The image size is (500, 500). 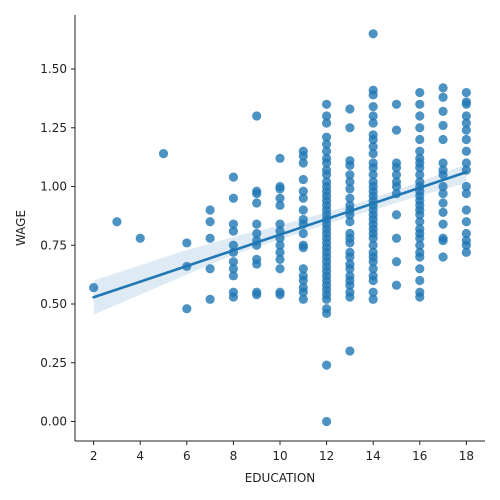 I want to click on x-tick-label: 4, so click(x=140, y=456).